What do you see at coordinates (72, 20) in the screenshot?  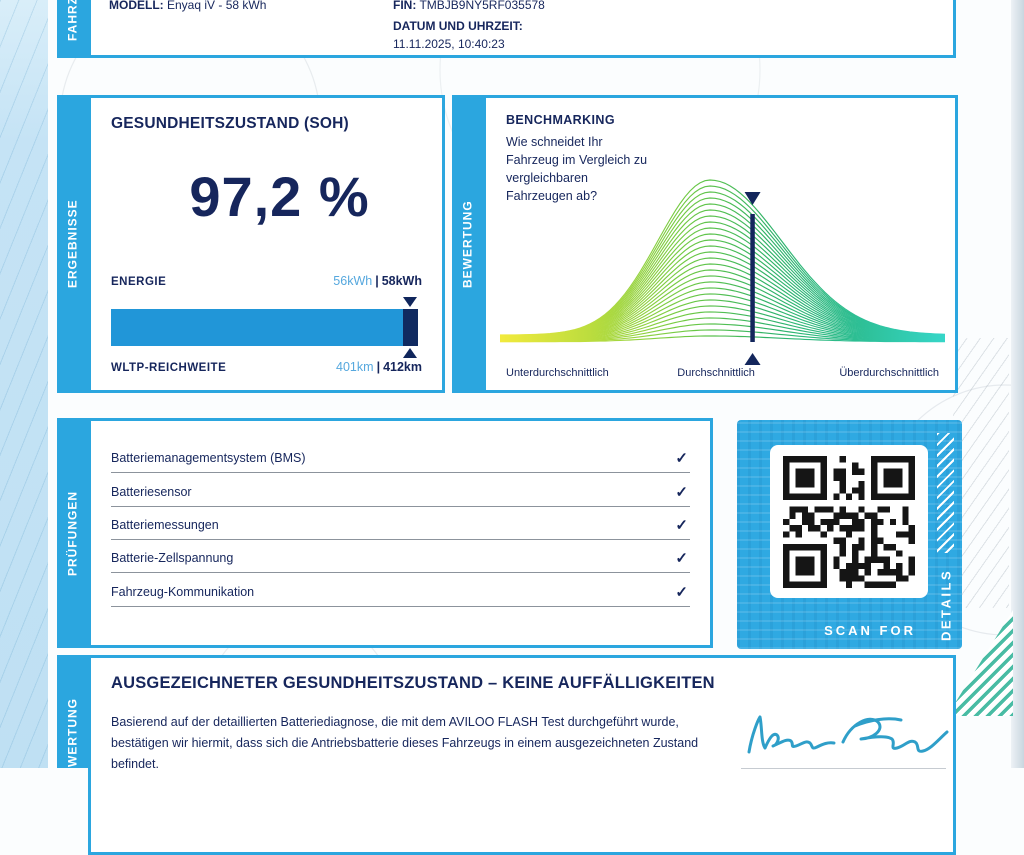 I see `section-tab-label: FAHRZEUG` at bounding box center [72, 20].